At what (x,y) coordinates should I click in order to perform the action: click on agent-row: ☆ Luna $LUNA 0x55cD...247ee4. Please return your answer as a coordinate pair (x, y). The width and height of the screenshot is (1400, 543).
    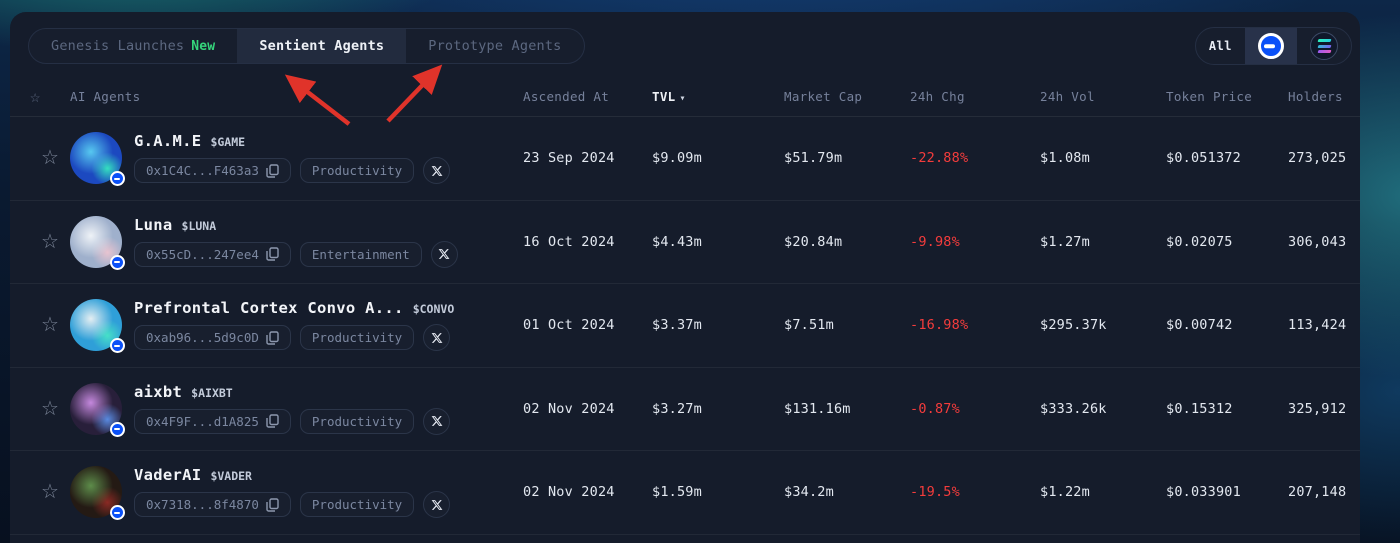
    Looking at the image, I should click on (685, 242).